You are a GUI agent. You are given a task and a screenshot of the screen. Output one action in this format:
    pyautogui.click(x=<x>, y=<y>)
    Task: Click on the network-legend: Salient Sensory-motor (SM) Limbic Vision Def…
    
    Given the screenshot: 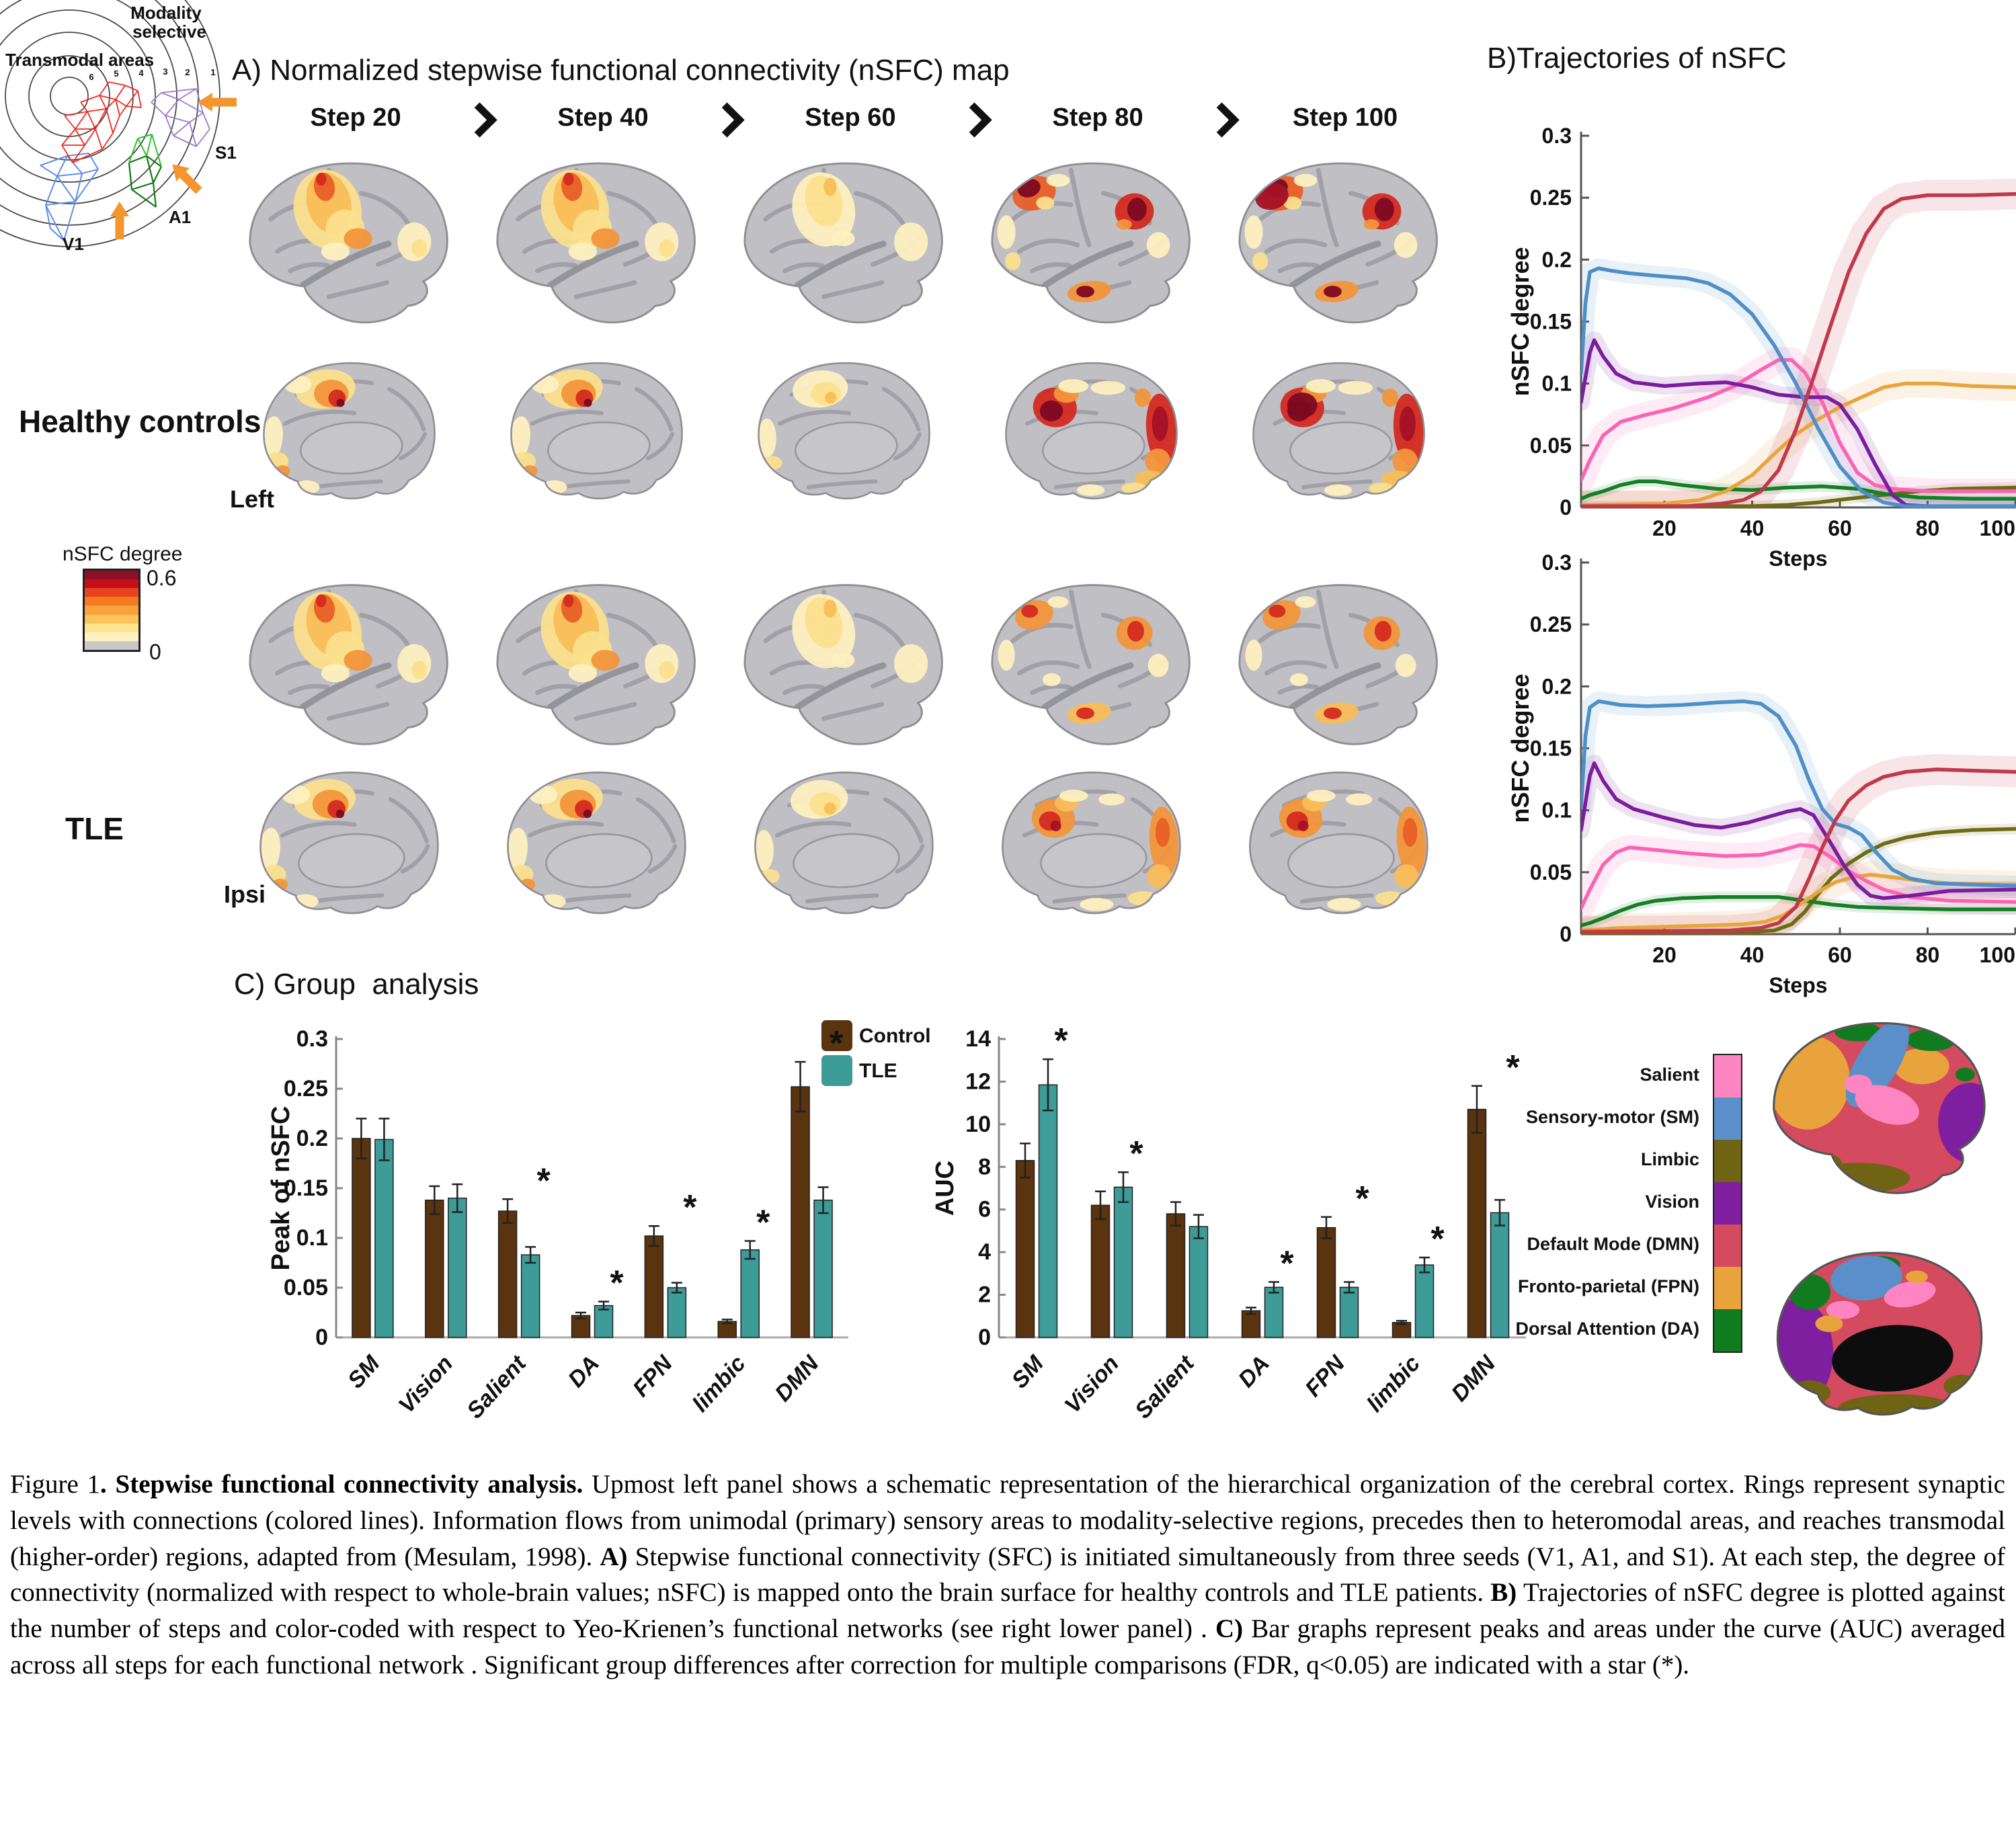 What is the action you would take?
    pyautogui.click(x=1606, y=1205)
    